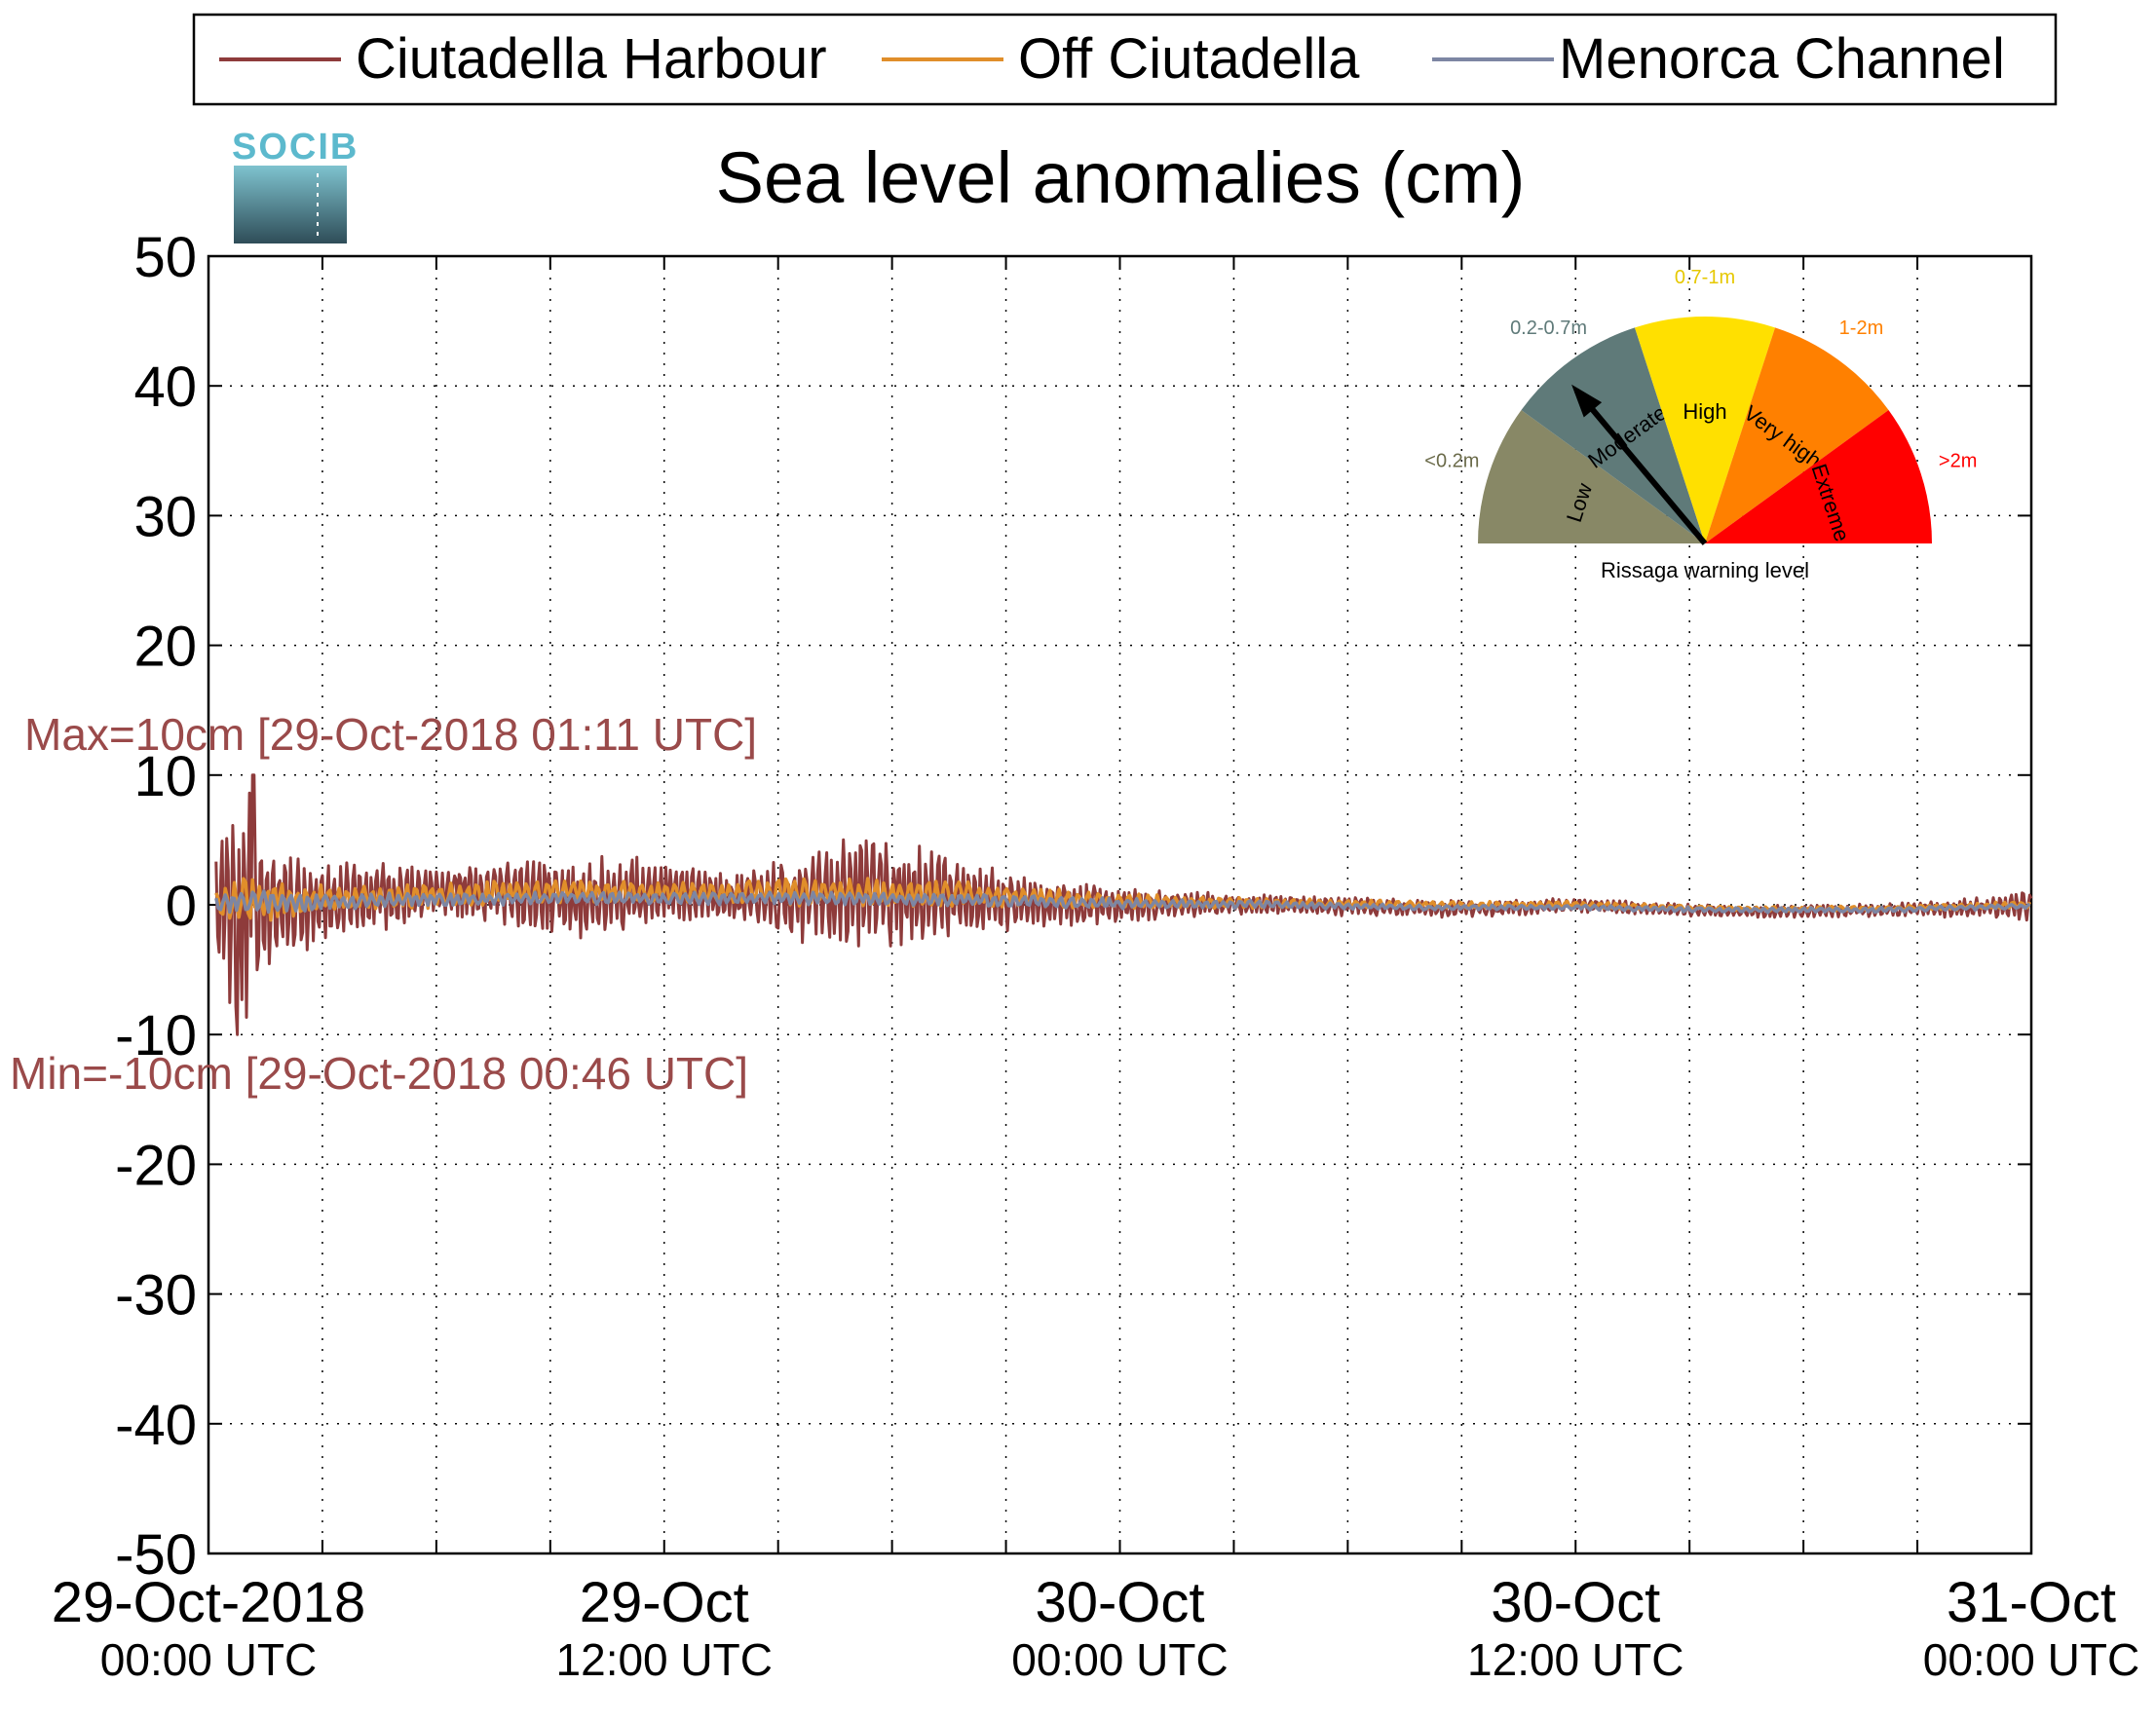 The height and width of the screenshot is (1721, 2156). What do you see at coordinates (209, 1602) in the screenshot?
I see `x-tick-date: 29-Oct-2018` at bounding box center [209, 1602].